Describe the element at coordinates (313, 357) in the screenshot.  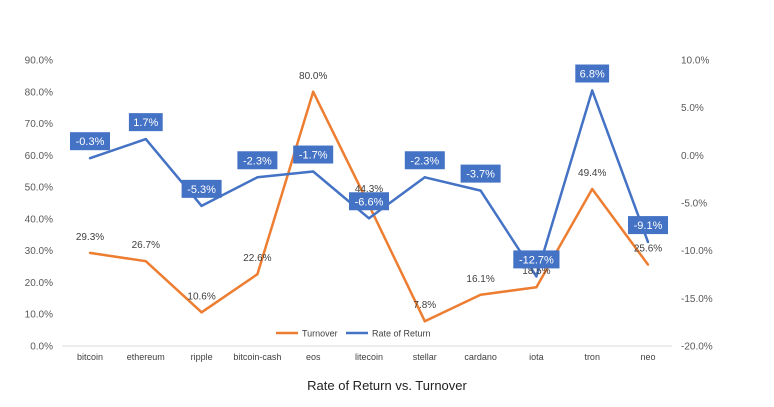
I see `category-label: eos` at that location.